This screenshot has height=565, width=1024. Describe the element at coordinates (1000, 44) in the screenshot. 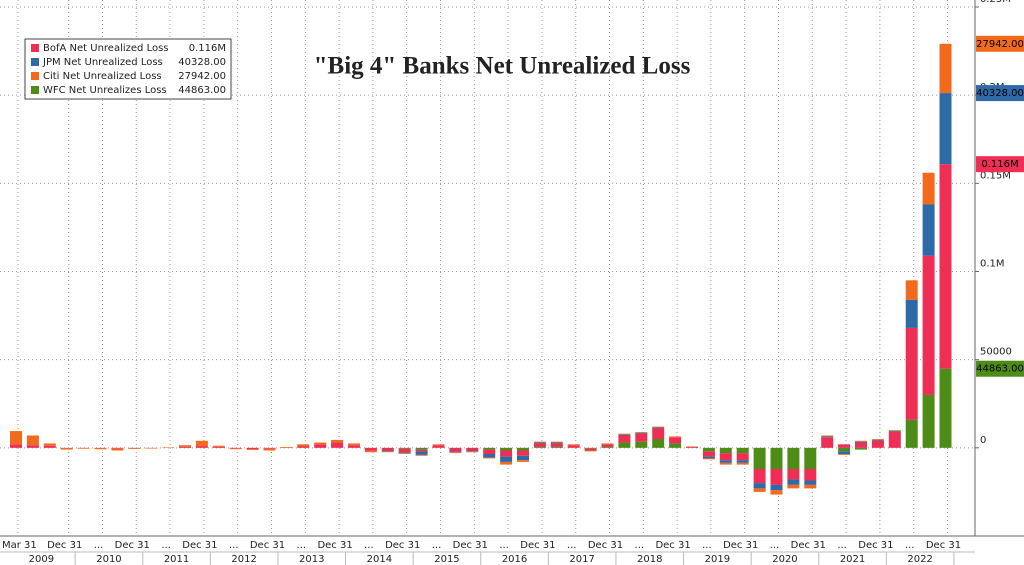

I see `value-label: 27942.00` at that location.